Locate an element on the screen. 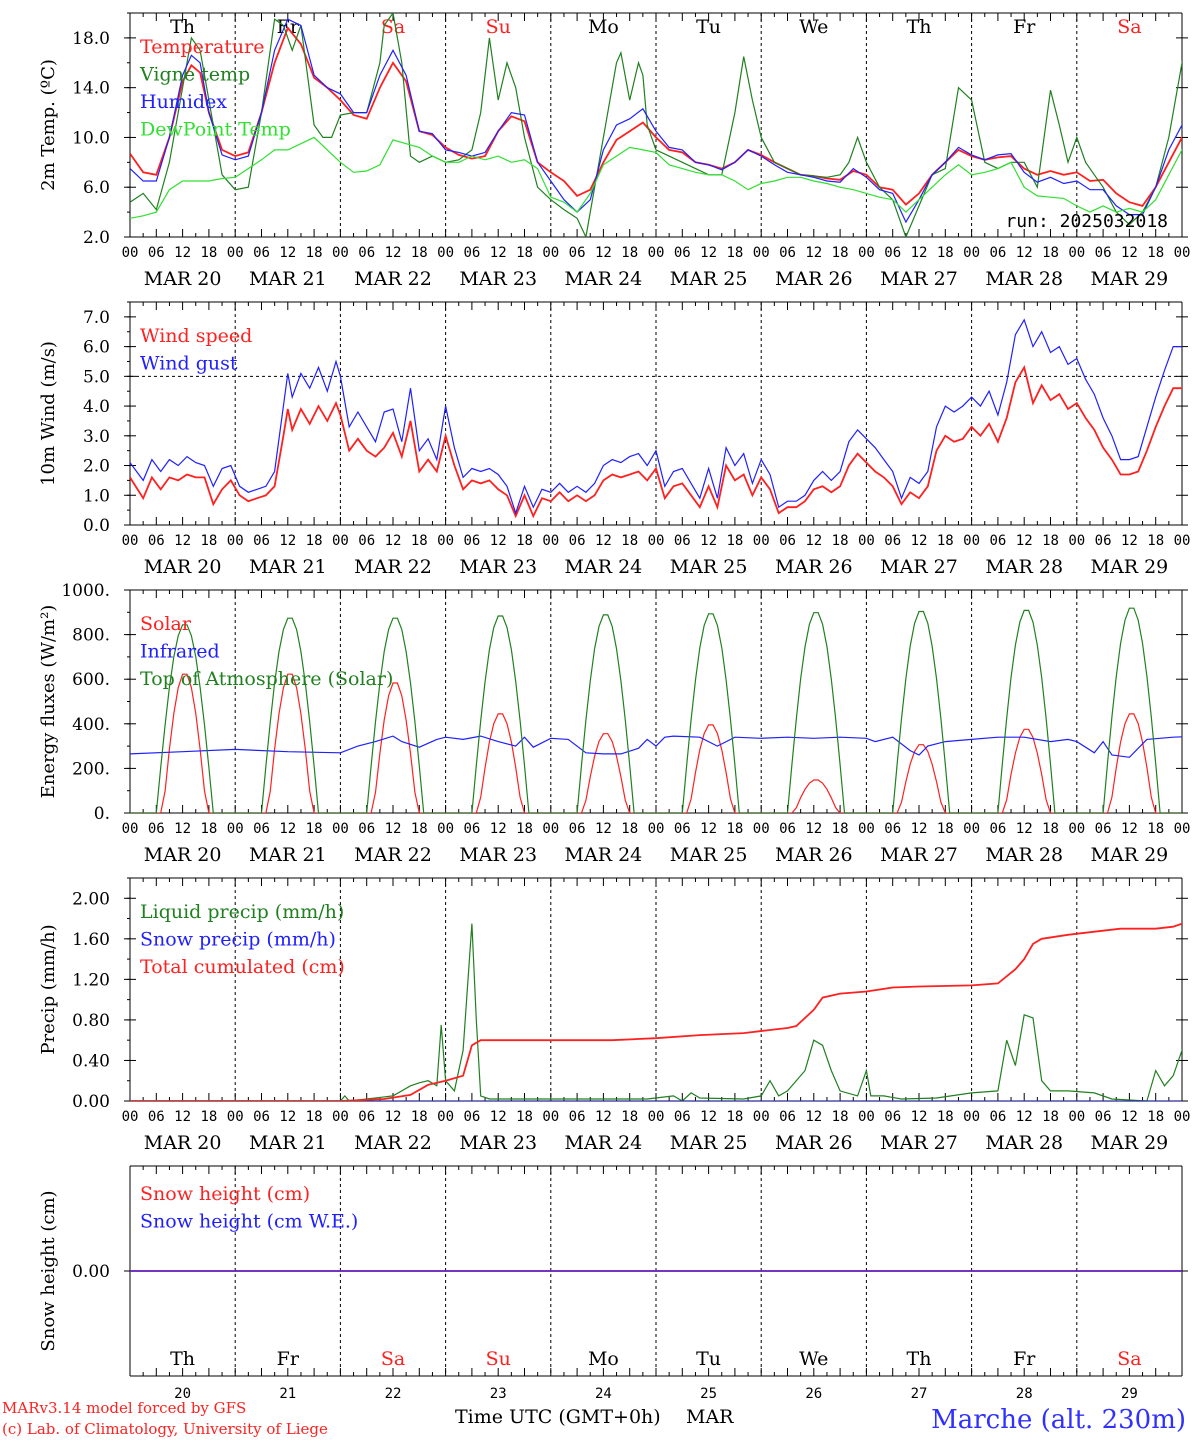  series-line-humidex is located at coordinates (656, 121).